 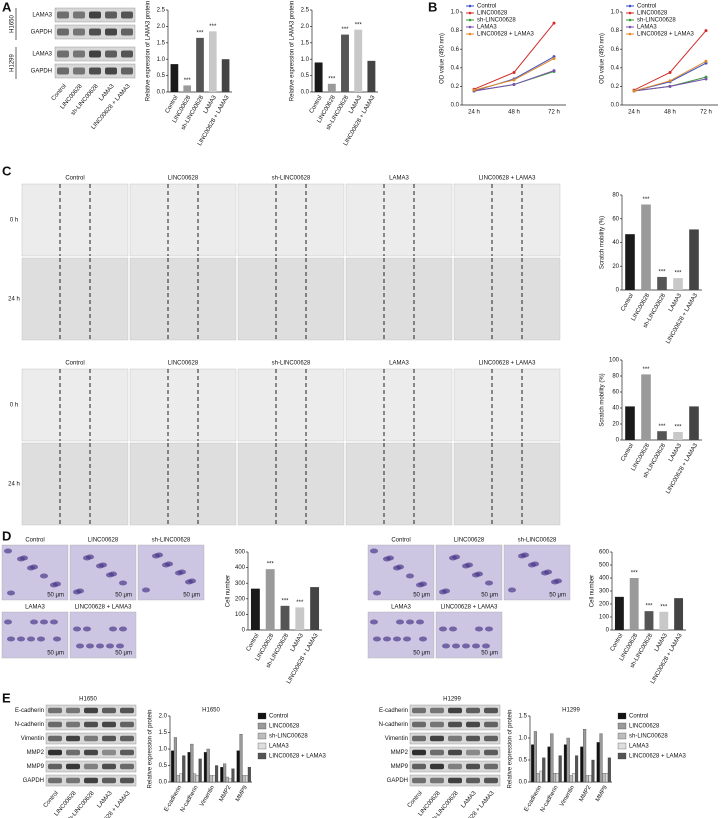 I want to click on y-tick-label: 0.0, so click(x=523, y=783).